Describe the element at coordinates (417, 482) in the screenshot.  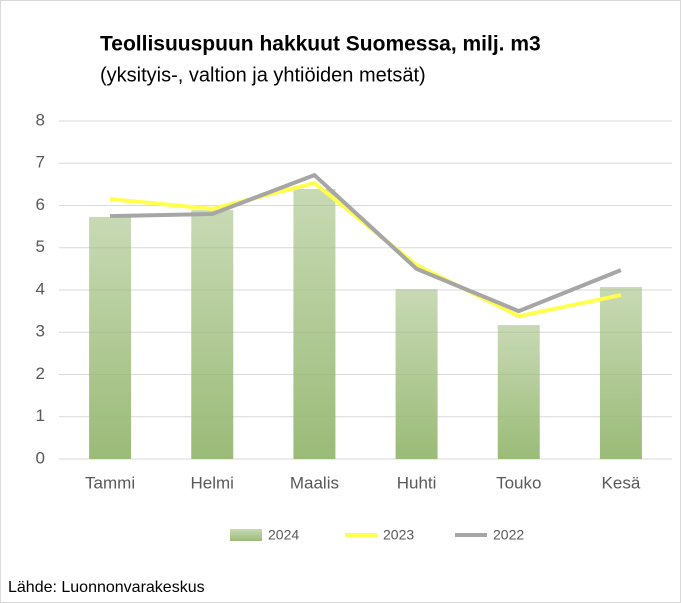
I see `x-tick-label: Huhti` at that location.